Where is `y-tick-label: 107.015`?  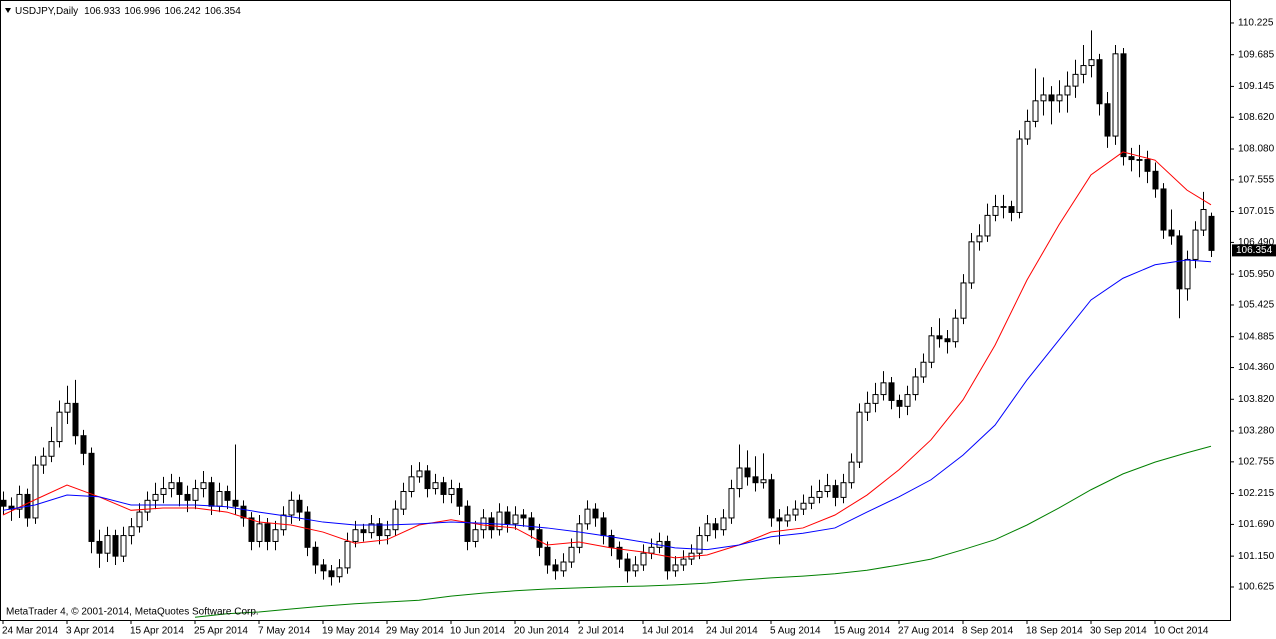 y-tick-label: 107.015 is located at coordinates (1256, 211).